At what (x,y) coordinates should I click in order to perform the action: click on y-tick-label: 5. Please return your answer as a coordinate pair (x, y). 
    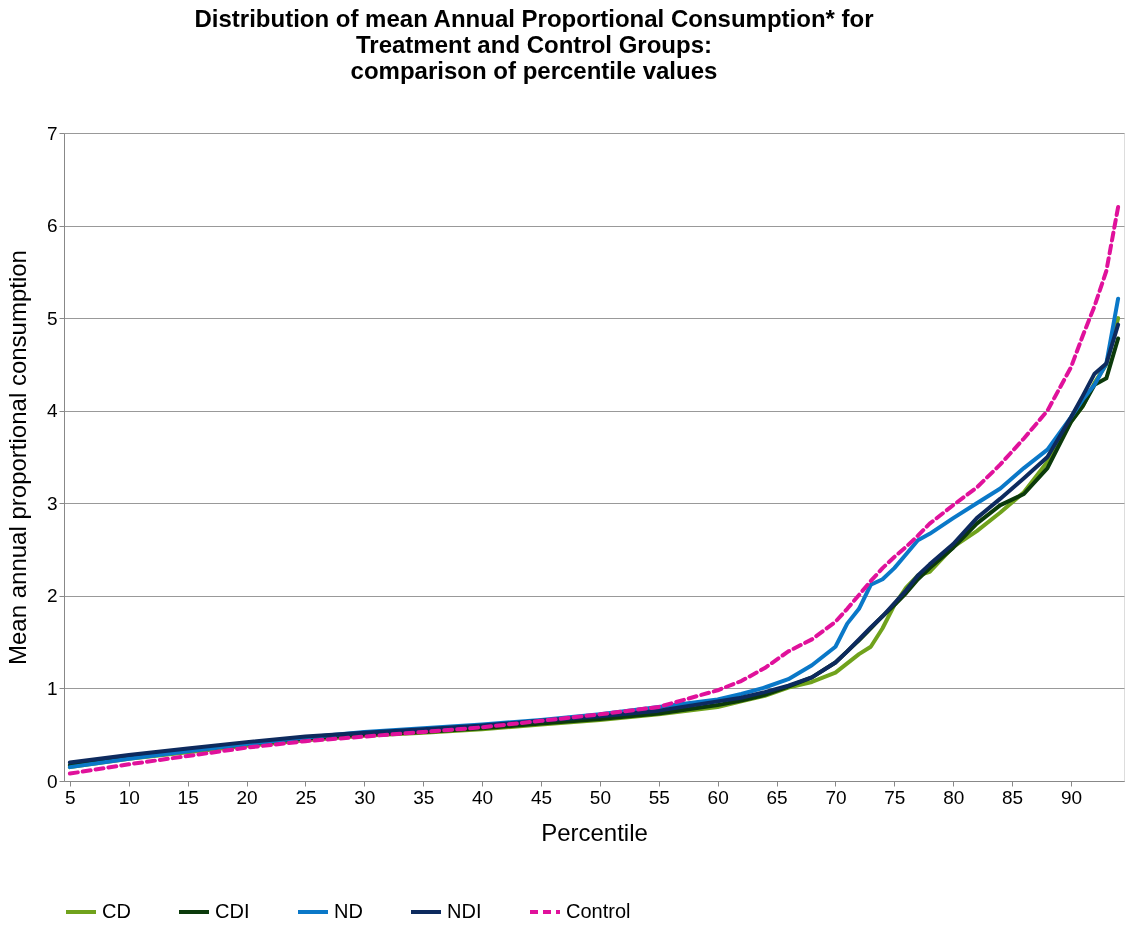
    Looking at the image, I should click on (52, 318).